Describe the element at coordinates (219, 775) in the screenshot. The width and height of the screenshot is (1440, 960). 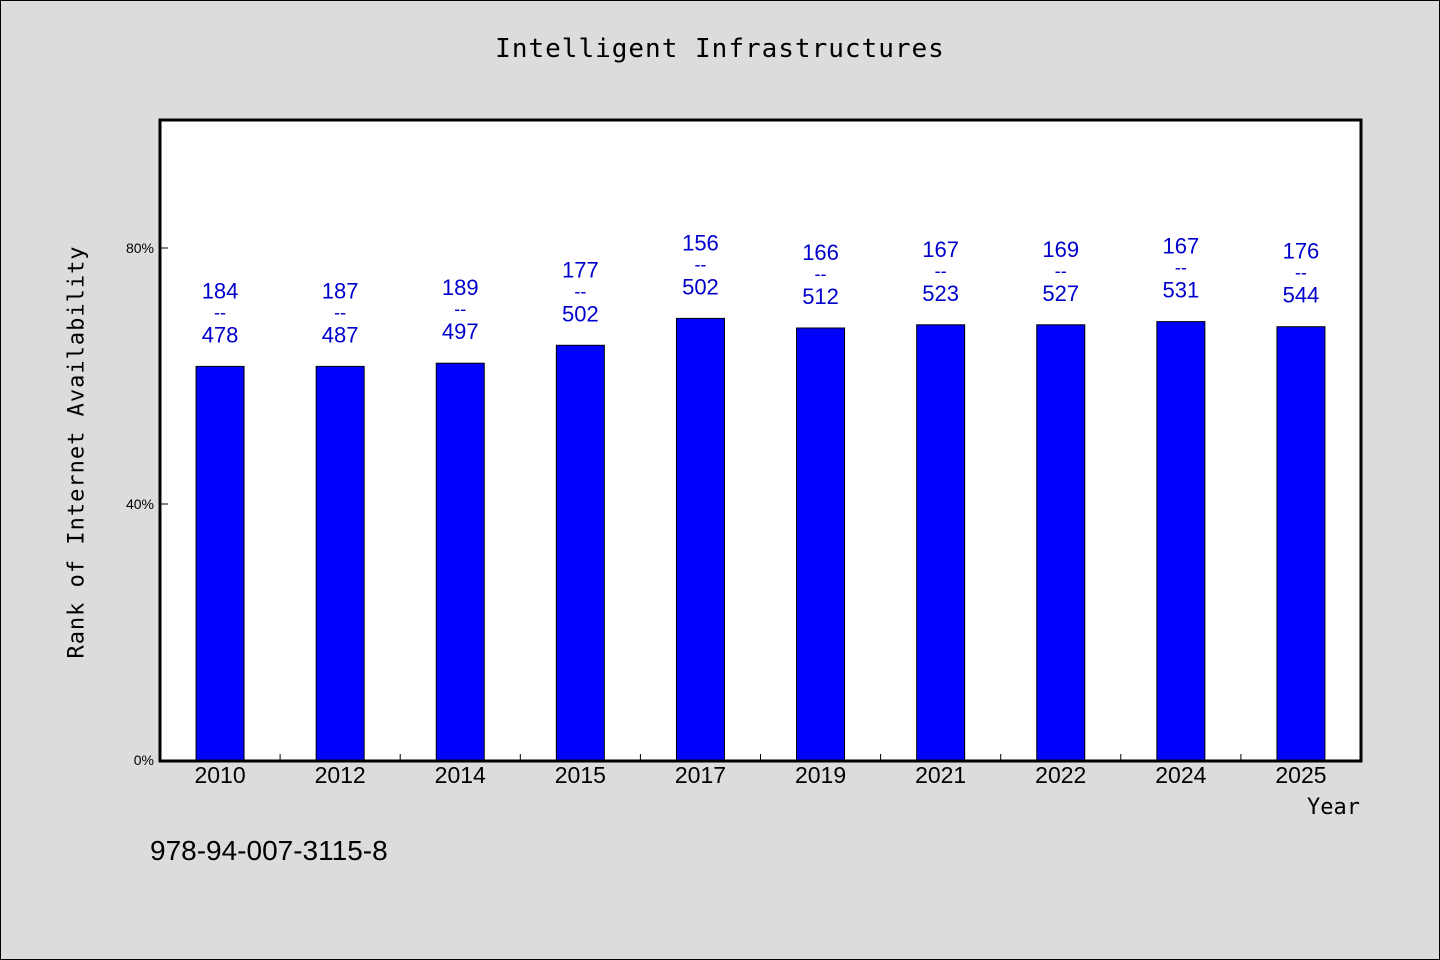
I see `x-tick-label: 2010` at that location.